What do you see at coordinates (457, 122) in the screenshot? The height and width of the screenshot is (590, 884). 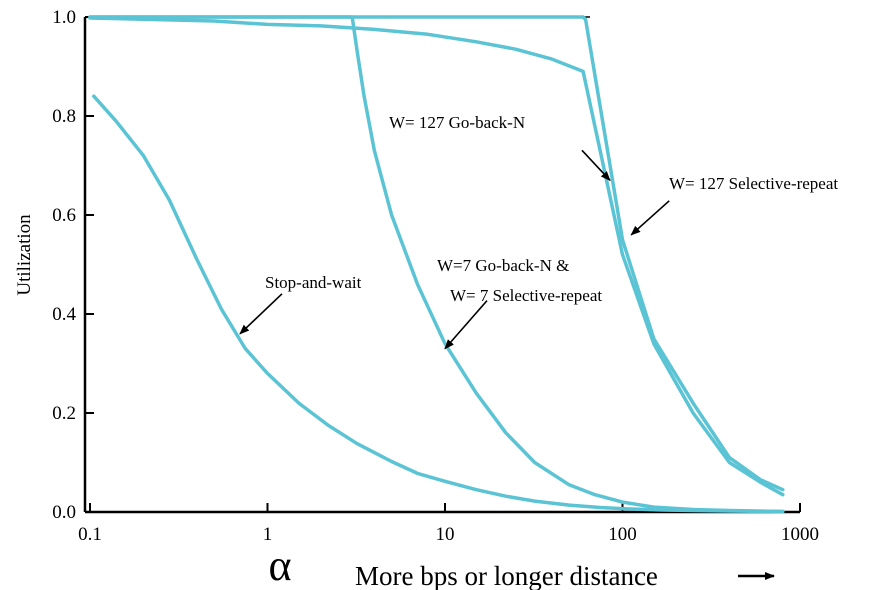 I see `annotation-w127-go-back-n: W= 127 Go-back-N` at bounding box center [457, 122].